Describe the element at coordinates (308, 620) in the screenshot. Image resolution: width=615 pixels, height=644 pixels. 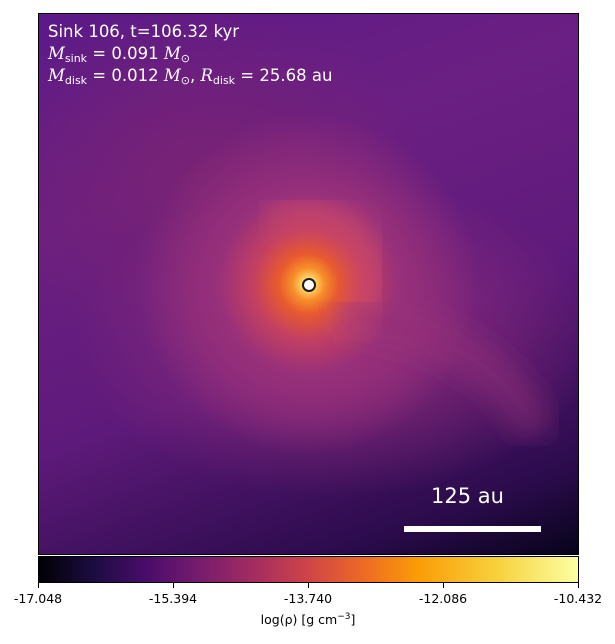
I see `colorbar-label: log(ρ) [g cm−3]` at that location.